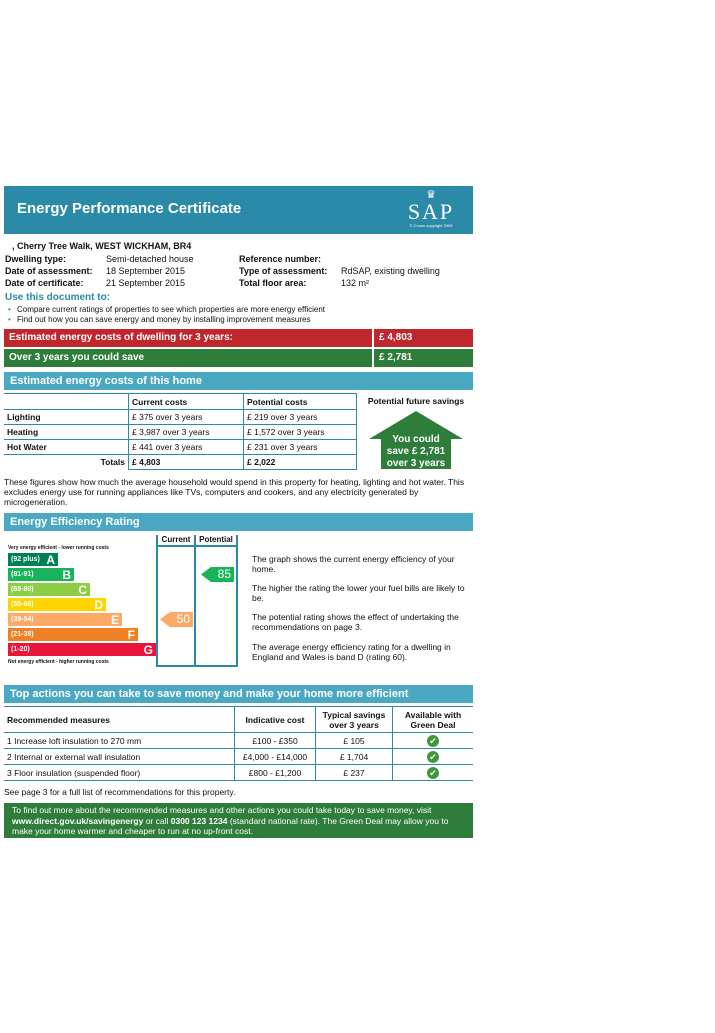 This screenshot has width=715, height=1033. Describe the element at coordinates (41, 575) in the screenshot. I see `rating-band-b: (81-91) B` at that location.